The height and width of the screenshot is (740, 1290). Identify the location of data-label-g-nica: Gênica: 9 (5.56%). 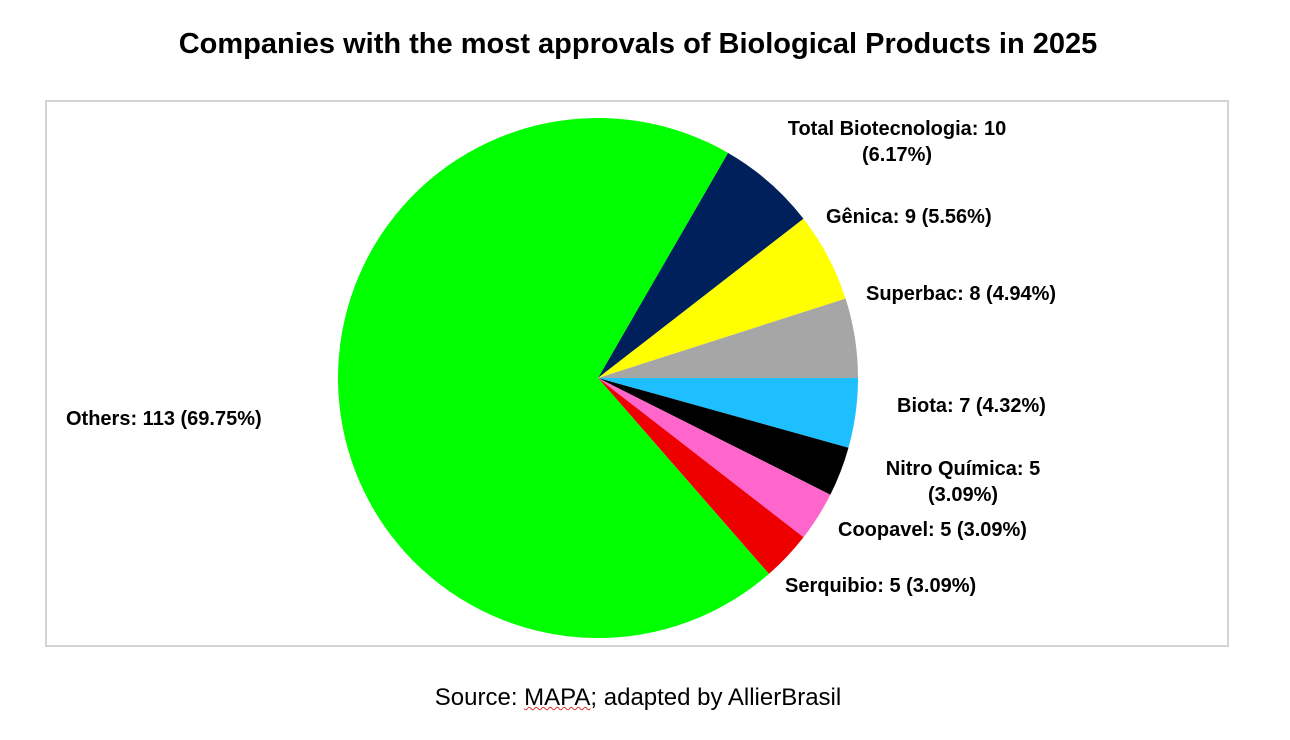
(909, 217).